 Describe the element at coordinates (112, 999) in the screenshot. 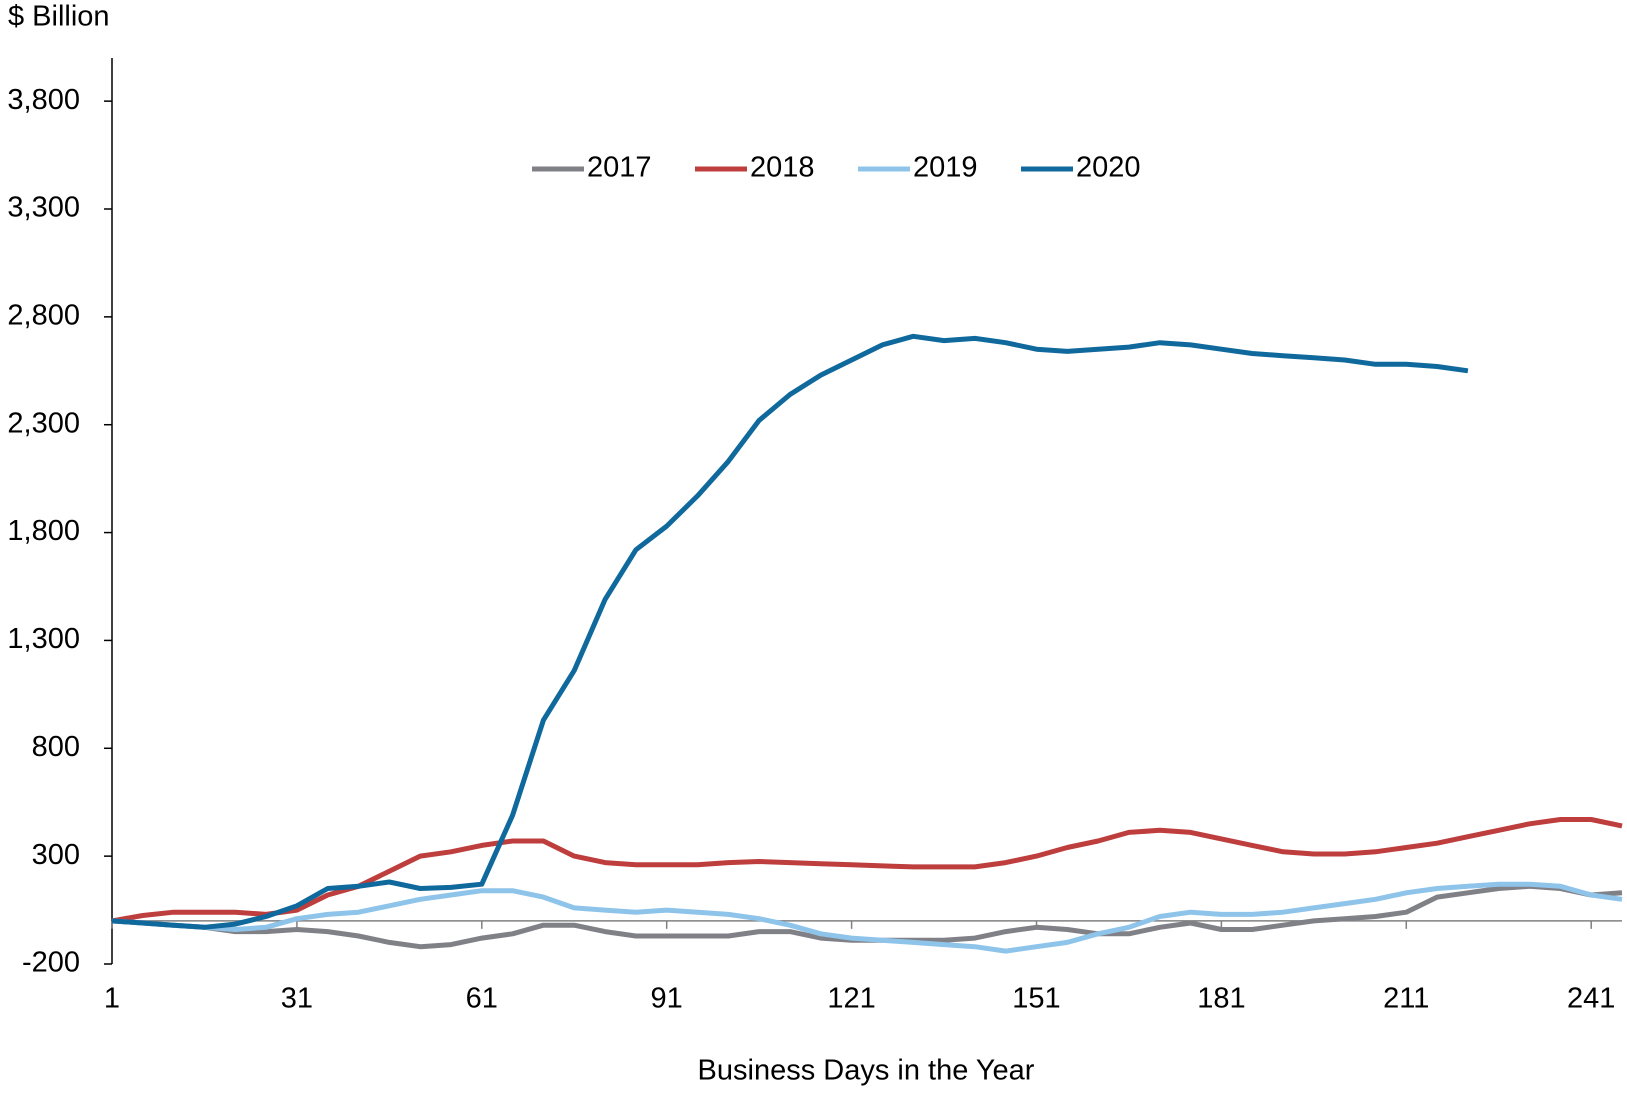

I see `x-tick-label: 1` at that location.